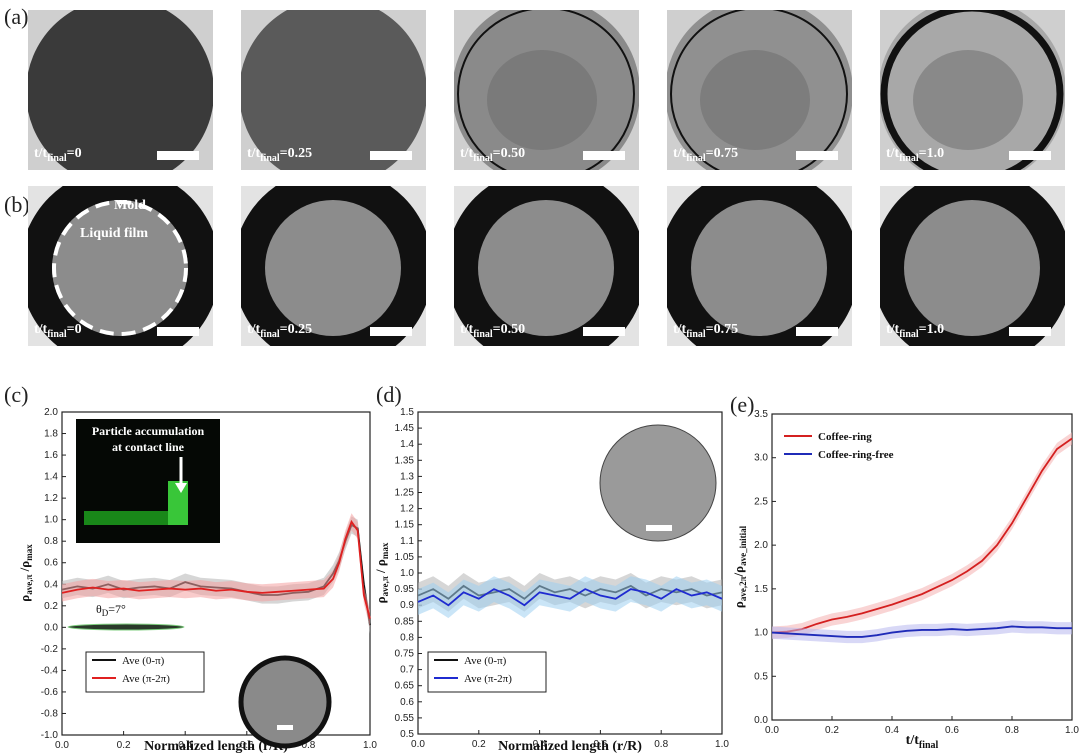  Describe the element at coordinates (16, 16) in the screenshot. I see `panel-label-a: (a)` at that location.